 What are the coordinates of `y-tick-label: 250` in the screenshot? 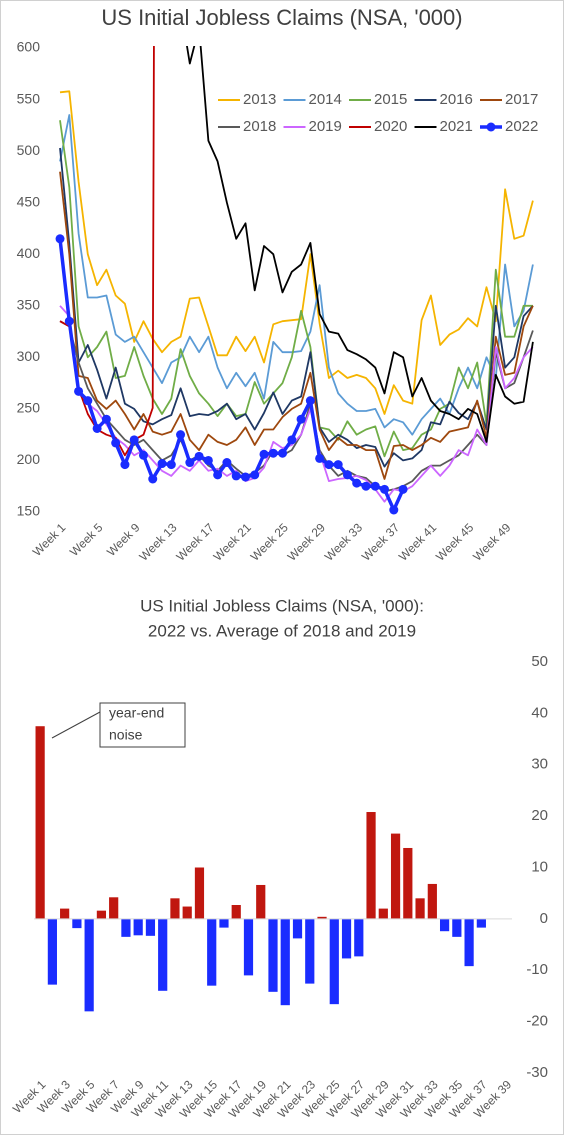 It's located at (29, 408).